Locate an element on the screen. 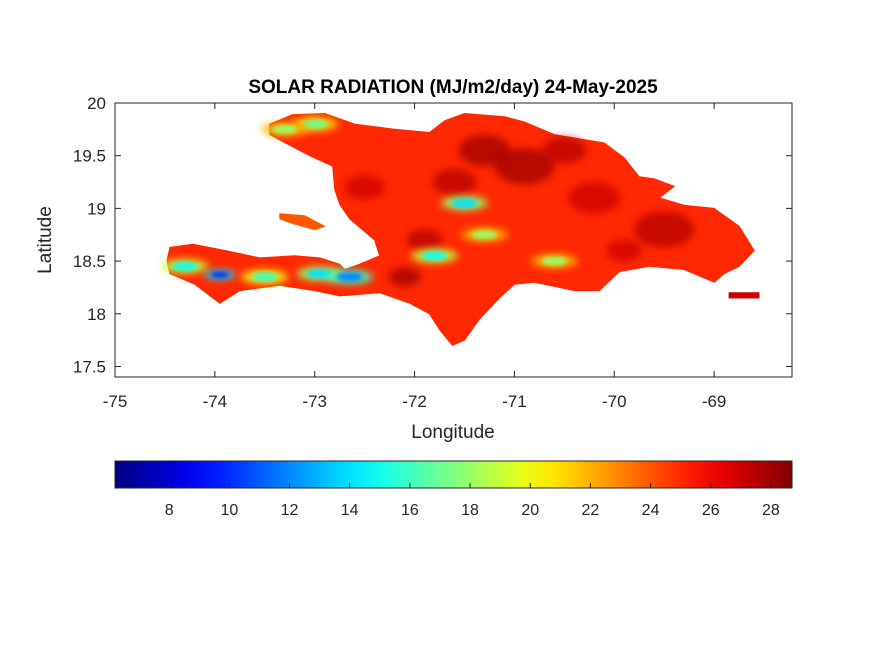 This screenshot has height=656, width=875. anomaly-southern-range-east is located at coordinates (349, 277).